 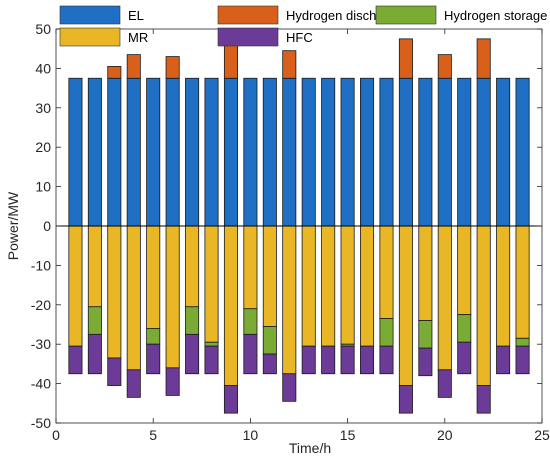 What do you see at coordinates (542, 435) in the screenshot?
I see `x-tick-label: 25` at bounding box center [542, 435].